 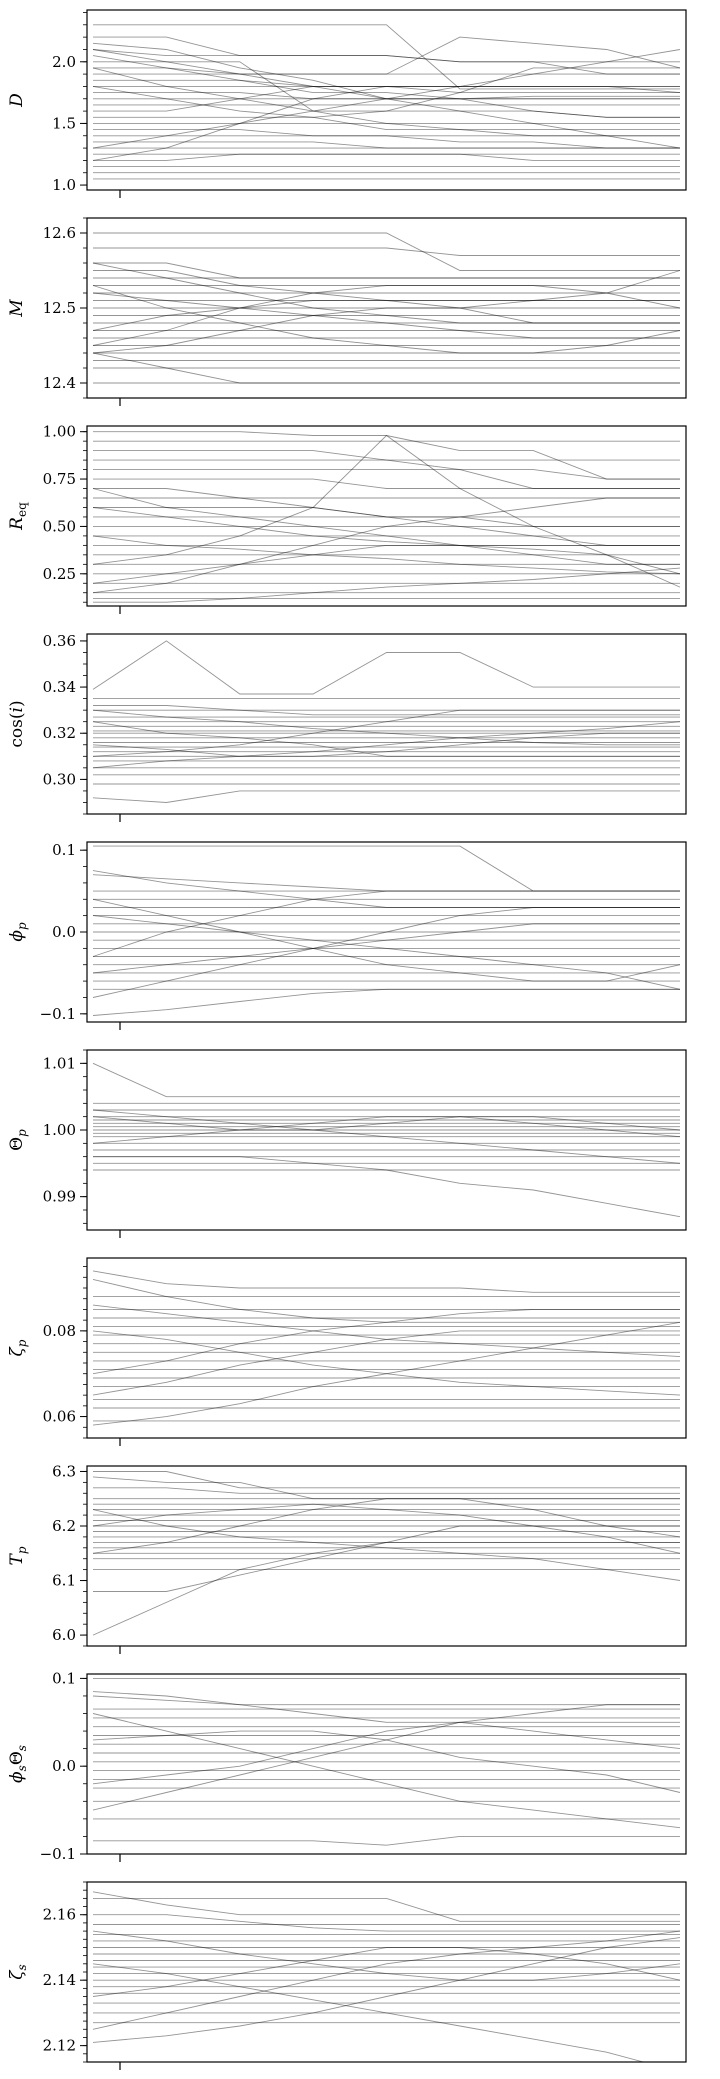 What do you see at coordinates (59, 1417) in the screenshot?
I see `y-tick-label: 0.06` at bounding box center [59, 1417].